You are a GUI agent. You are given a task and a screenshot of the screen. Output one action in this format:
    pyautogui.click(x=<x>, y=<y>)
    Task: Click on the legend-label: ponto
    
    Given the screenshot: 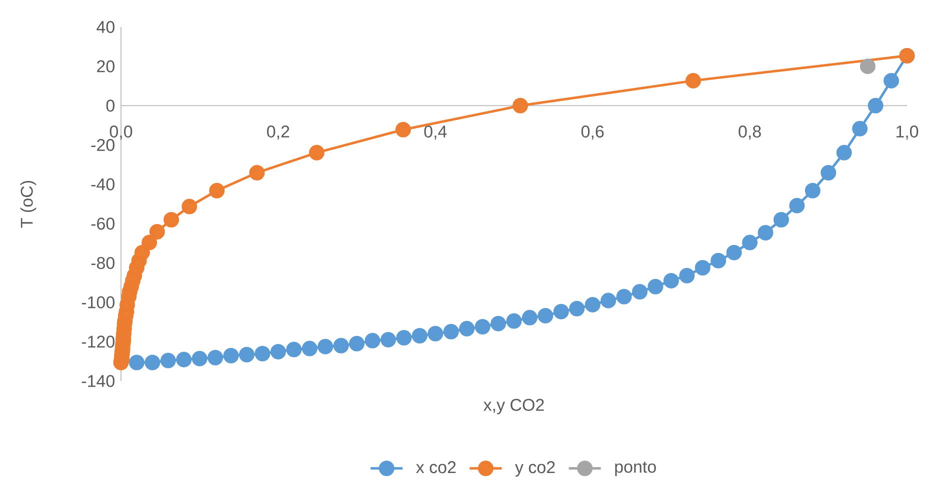 What is the action you would take?
    pyautogui.click(x=635, y=469)
    